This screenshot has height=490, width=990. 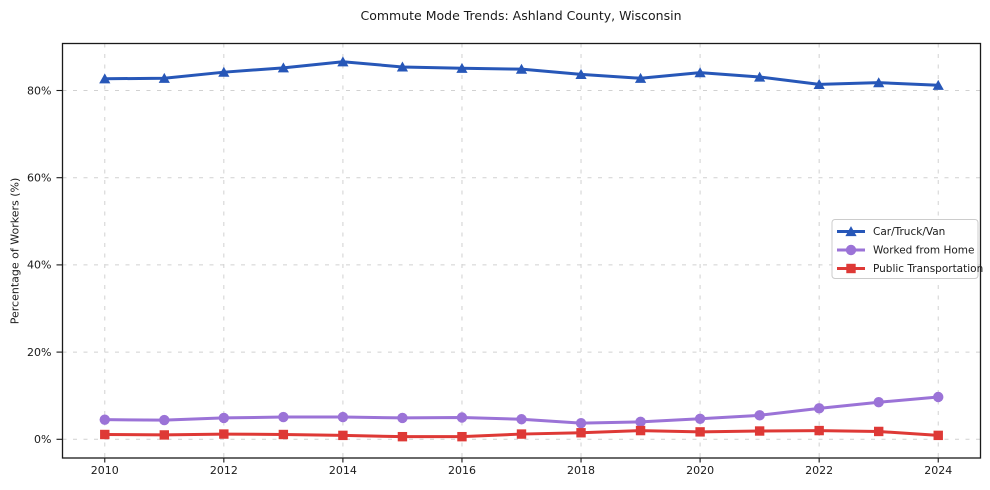 What do you see at coordinates (224, 470) in the screenshot?
I see `x-tick-label: 2012` at bounding box center [224, 470].